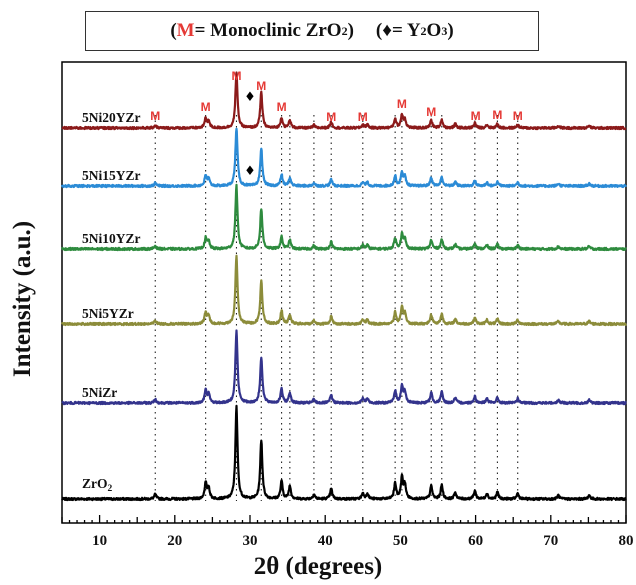  What do you see at coordinates (344, 101) in the screenshot?
I see `spectrum-line-5Ni20YZr` at bounding box center [344, 101].